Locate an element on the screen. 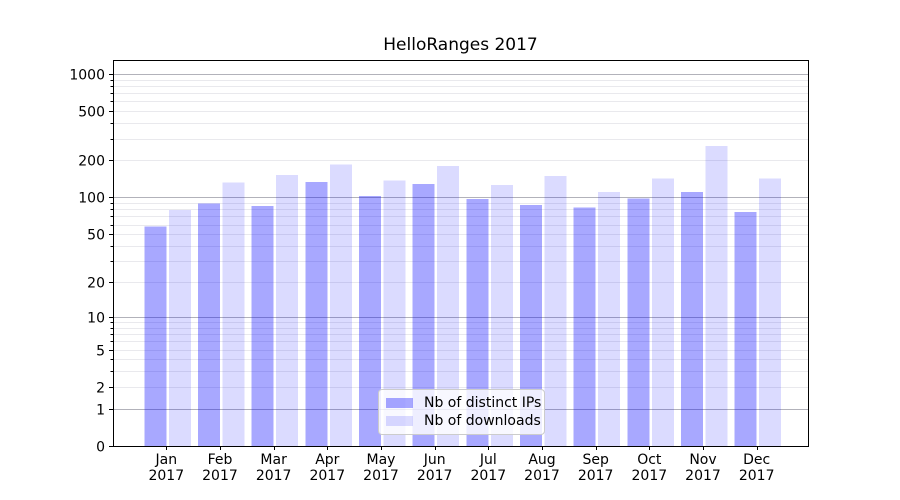 The height and width of the screenshot is (500, 900). x-tick-label-year-jul: 2017 is located at coordinates (488, 476).